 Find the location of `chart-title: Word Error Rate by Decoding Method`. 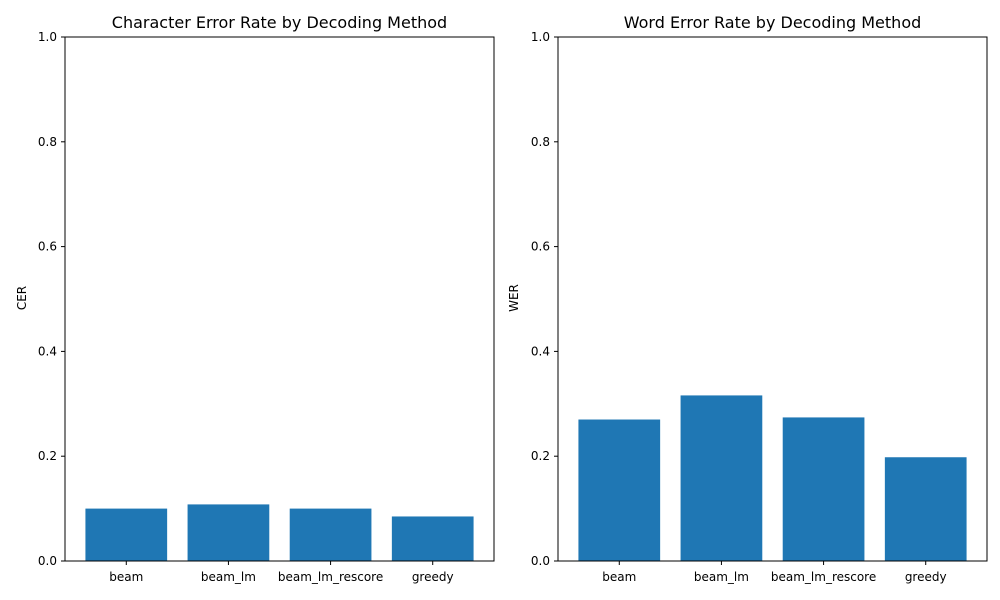

chart-title: Word Error Rate by Decoding Method is located at coordinates (773, 22).